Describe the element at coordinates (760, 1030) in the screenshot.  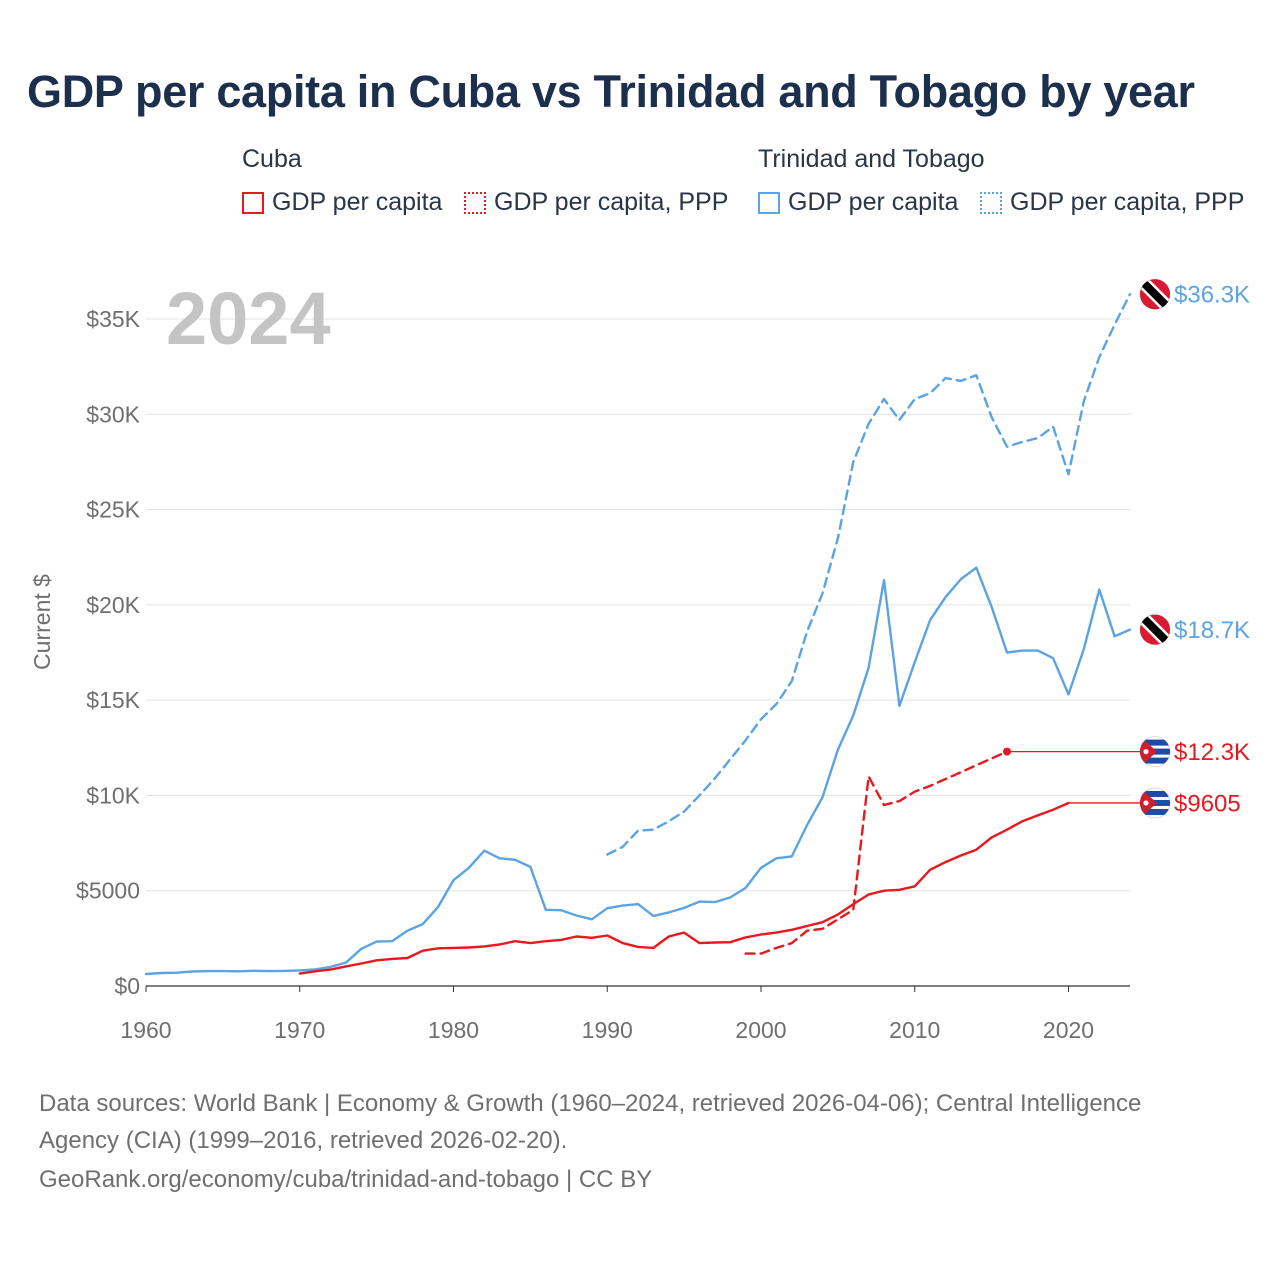
I see `x-tick-label: 2000` at that location.